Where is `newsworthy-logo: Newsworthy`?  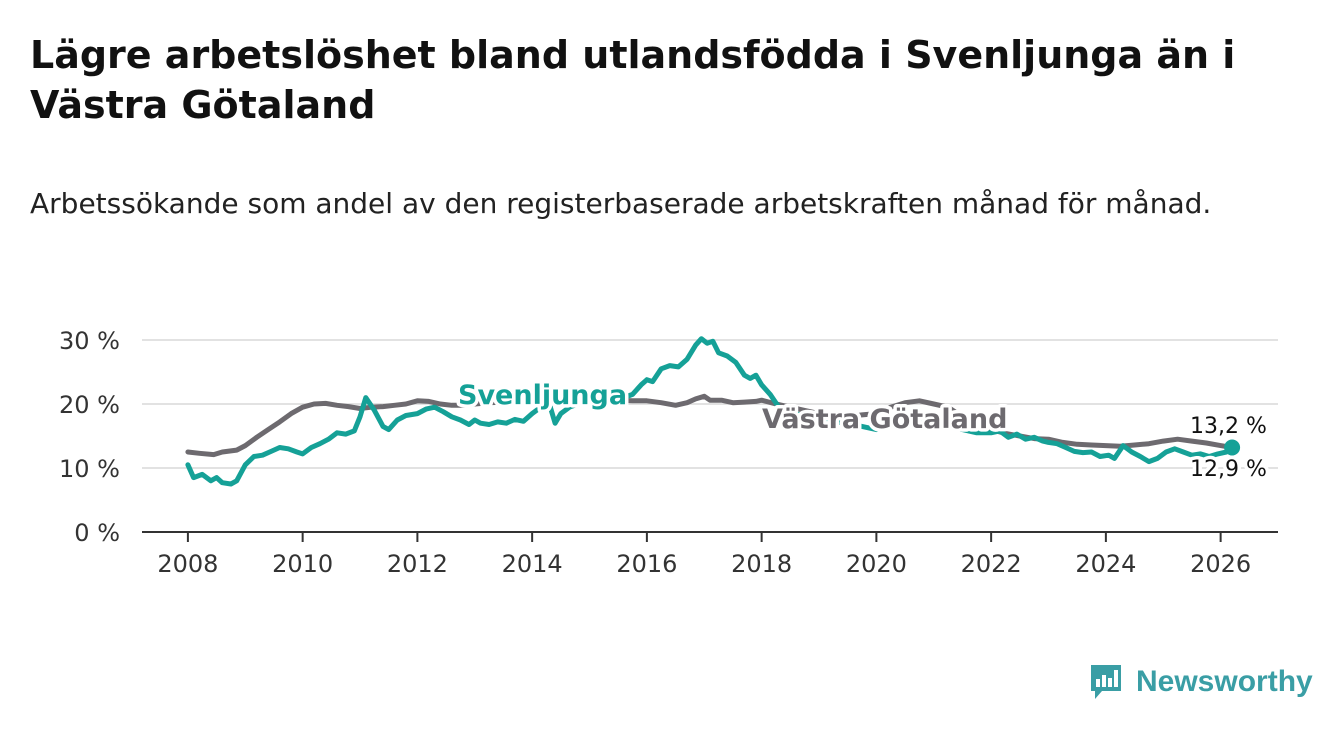 newsworthy-logo: Newsworthy is located at coordinates (1200, 682).